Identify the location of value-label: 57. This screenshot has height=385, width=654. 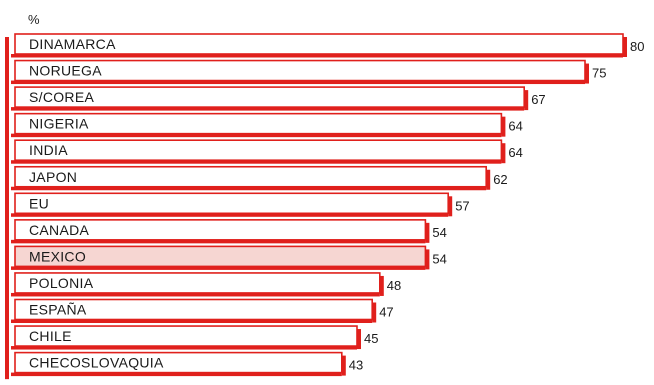
(462, 205).